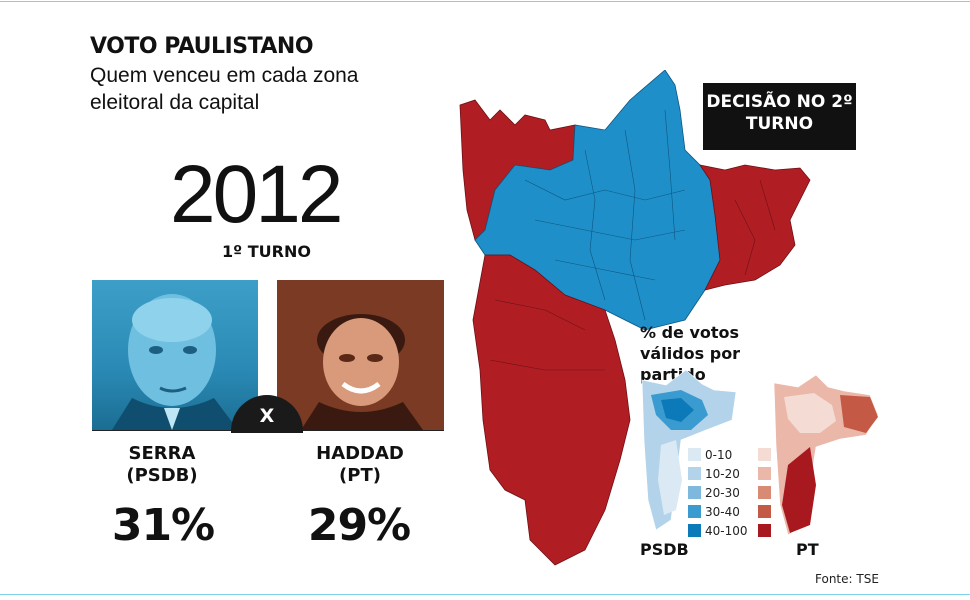 Image resolution: width=970 pixels, height=600 pixels. I want to click on serra-photo, so click(175, 355).